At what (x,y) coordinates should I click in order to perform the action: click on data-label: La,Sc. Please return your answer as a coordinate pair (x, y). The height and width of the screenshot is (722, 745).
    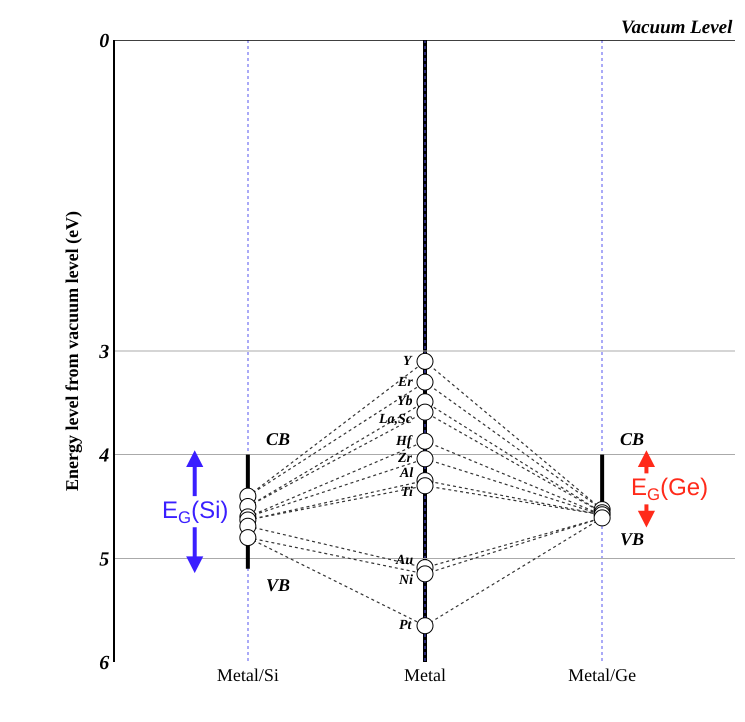
    Looking at the image, I should click on (395, 419).